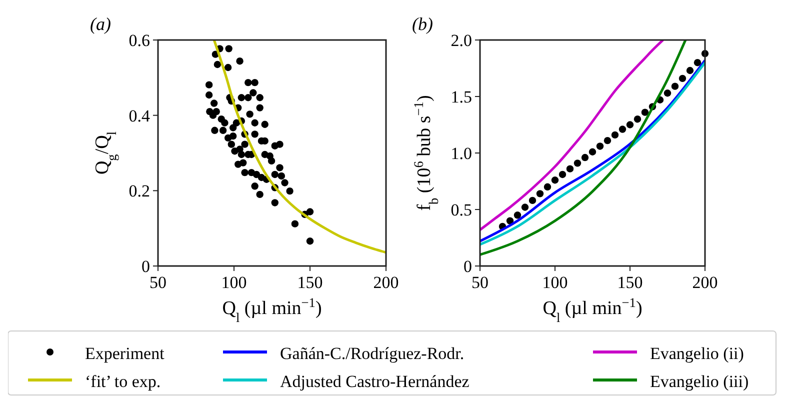 The image size is (786, 404). I want to click on y-tick-label: 1.0, so click(461, 153).